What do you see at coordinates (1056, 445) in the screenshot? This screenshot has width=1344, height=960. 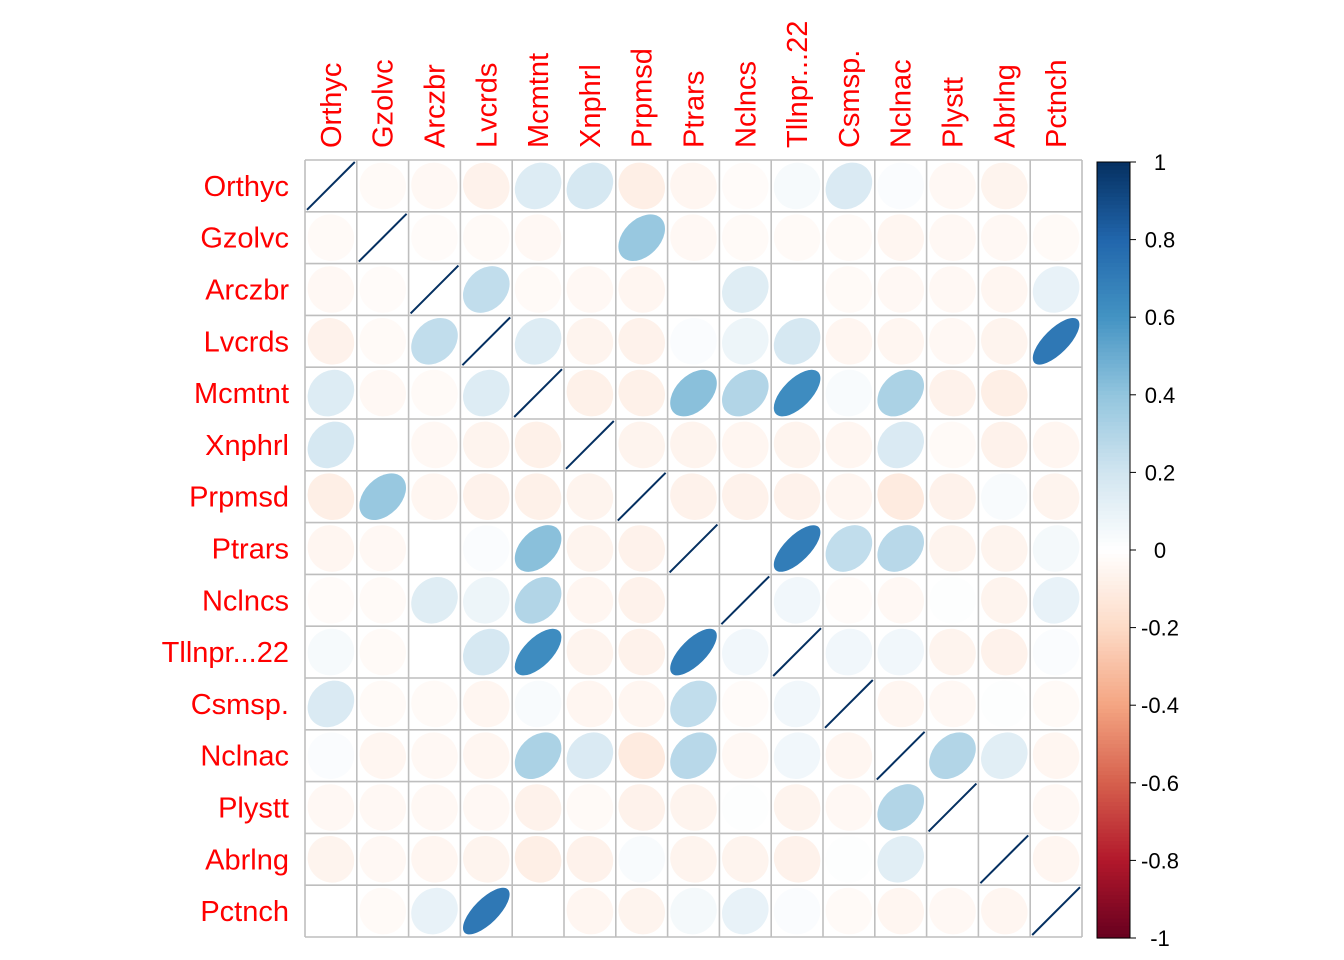 I see `ellipse-Xnphrl-Pctnch` at bounding box center [1056, 445].